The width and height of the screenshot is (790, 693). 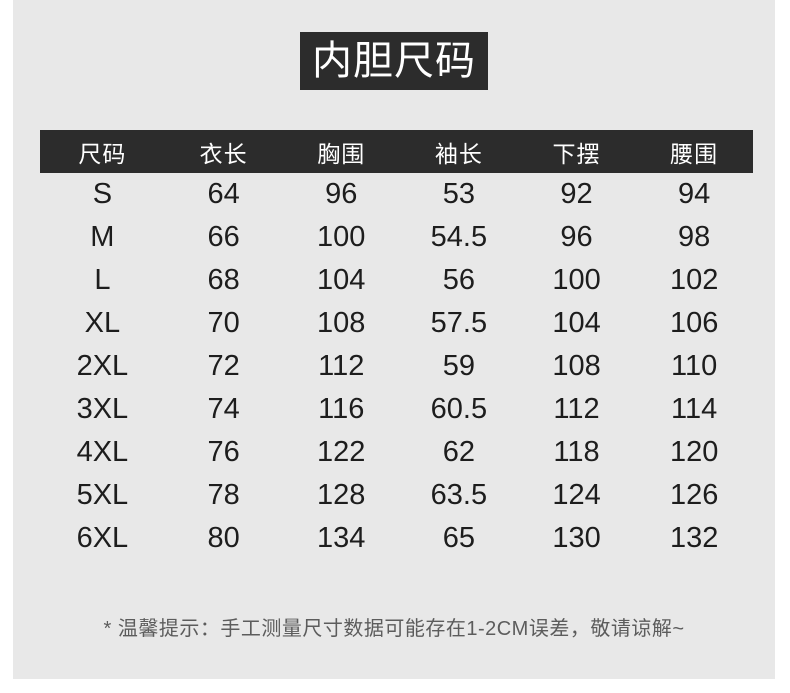 I want to click on table-cell: 106, so click(x=694, y=323).